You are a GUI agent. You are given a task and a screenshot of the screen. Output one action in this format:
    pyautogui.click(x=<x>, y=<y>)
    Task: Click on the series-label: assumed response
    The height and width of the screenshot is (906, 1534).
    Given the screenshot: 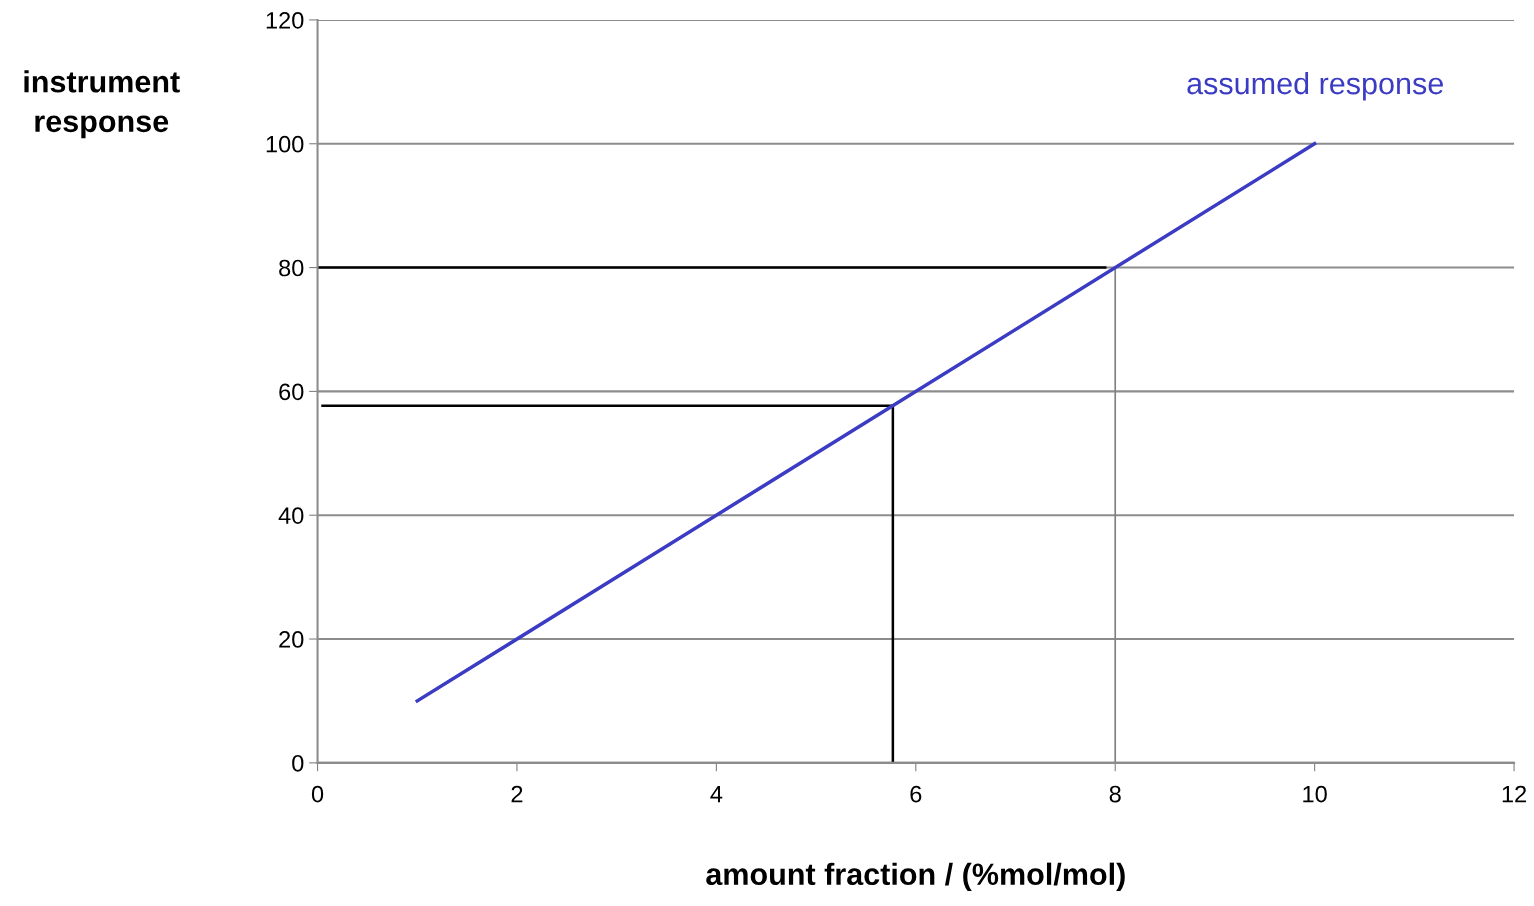 What is the action you would take?
    pyautogui.click(x=1315, y=86)
    